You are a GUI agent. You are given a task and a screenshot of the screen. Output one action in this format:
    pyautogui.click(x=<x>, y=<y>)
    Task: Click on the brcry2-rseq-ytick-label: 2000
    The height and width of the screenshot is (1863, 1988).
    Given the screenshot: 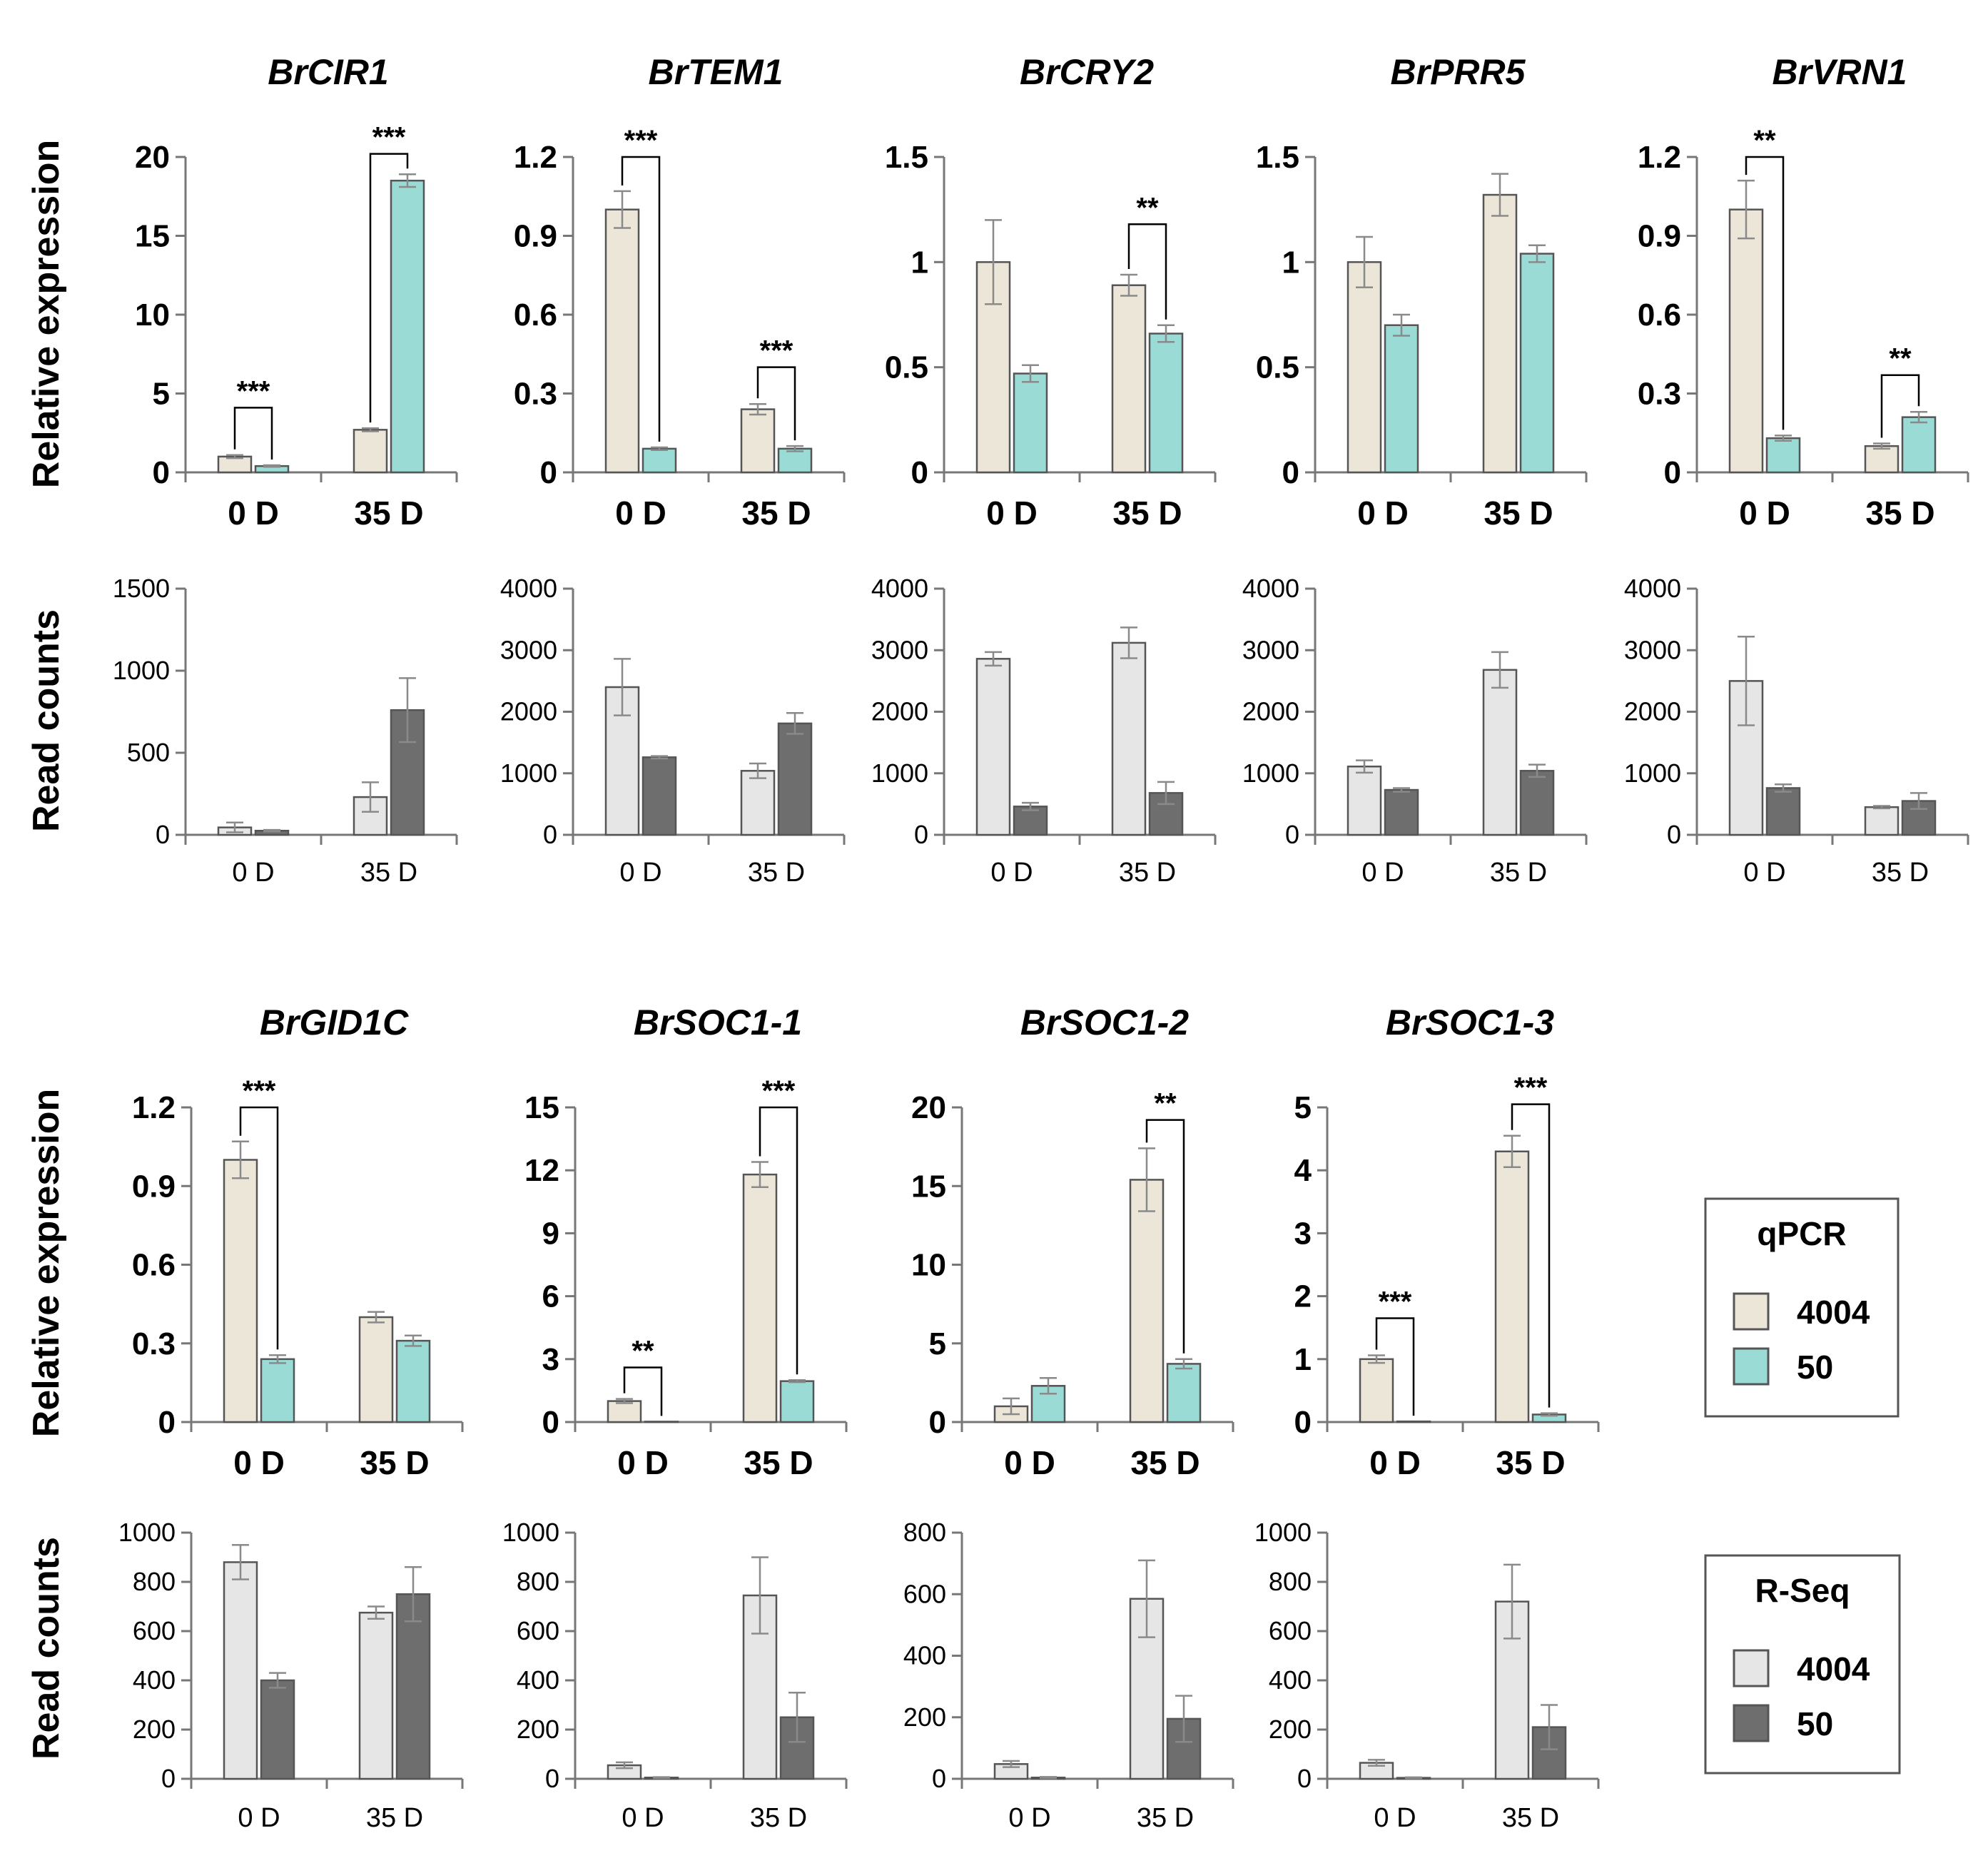 What is the action you would take?
    pyautogui.click(x=899, y=711)
    